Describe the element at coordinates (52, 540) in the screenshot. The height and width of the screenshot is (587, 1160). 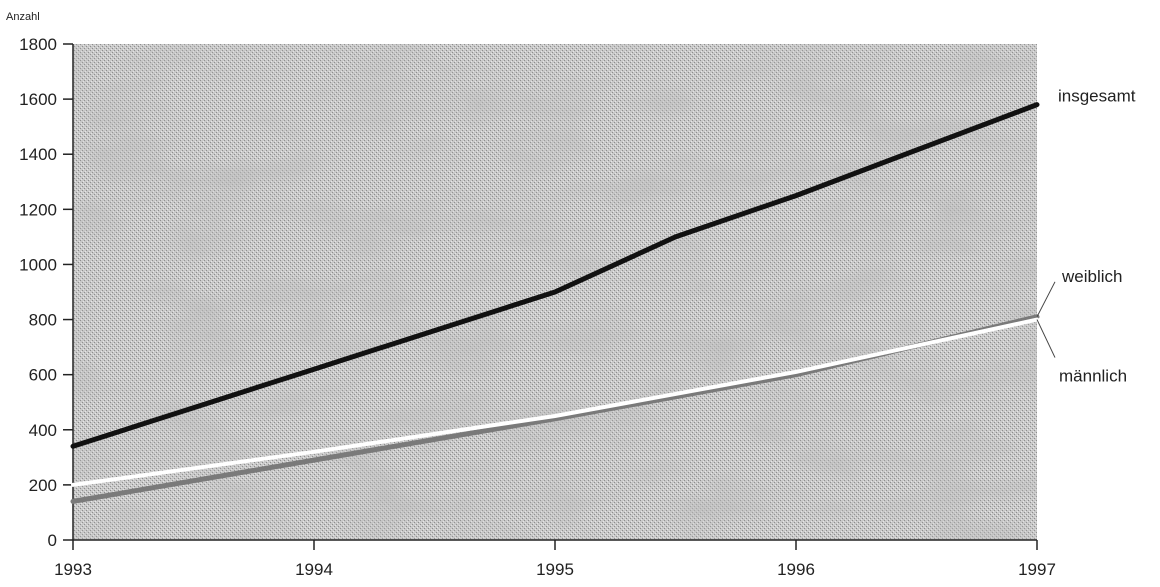
I see `y-tick-label: 0` at that location.